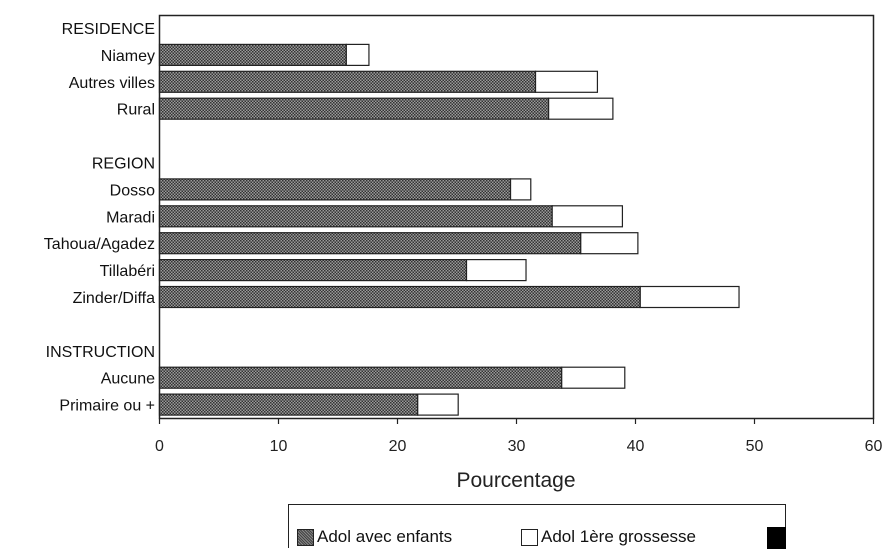 This screenshot has height=549, width=887. Describe the element at coordinates (128, 56) in the screenshot. I see `category-label-niamey: Niamey` at that location.